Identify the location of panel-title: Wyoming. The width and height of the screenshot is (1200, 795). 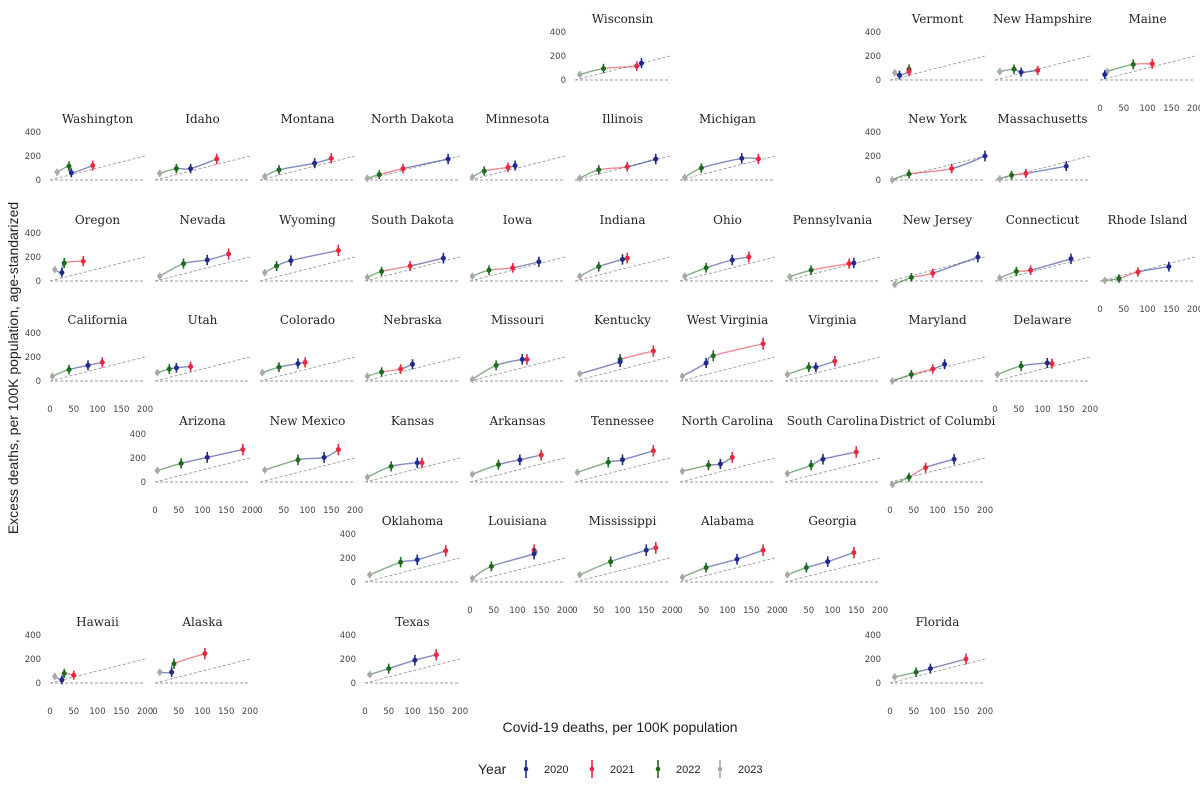
(307, 220).